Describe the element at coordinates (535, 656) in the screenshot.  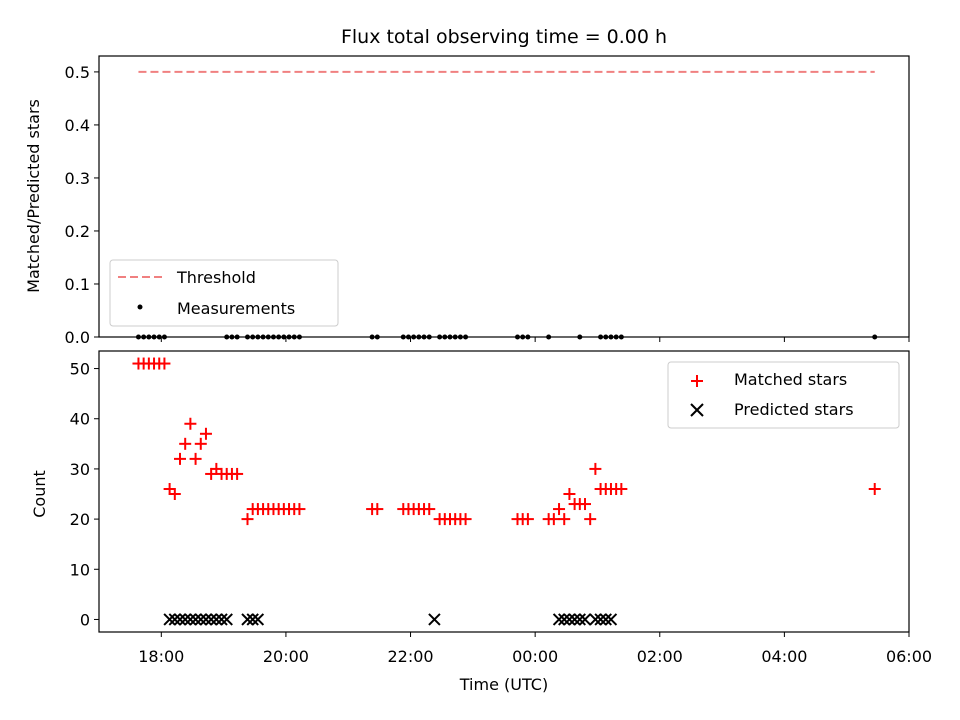
I see `x-tick-label: 00:00` at that location.